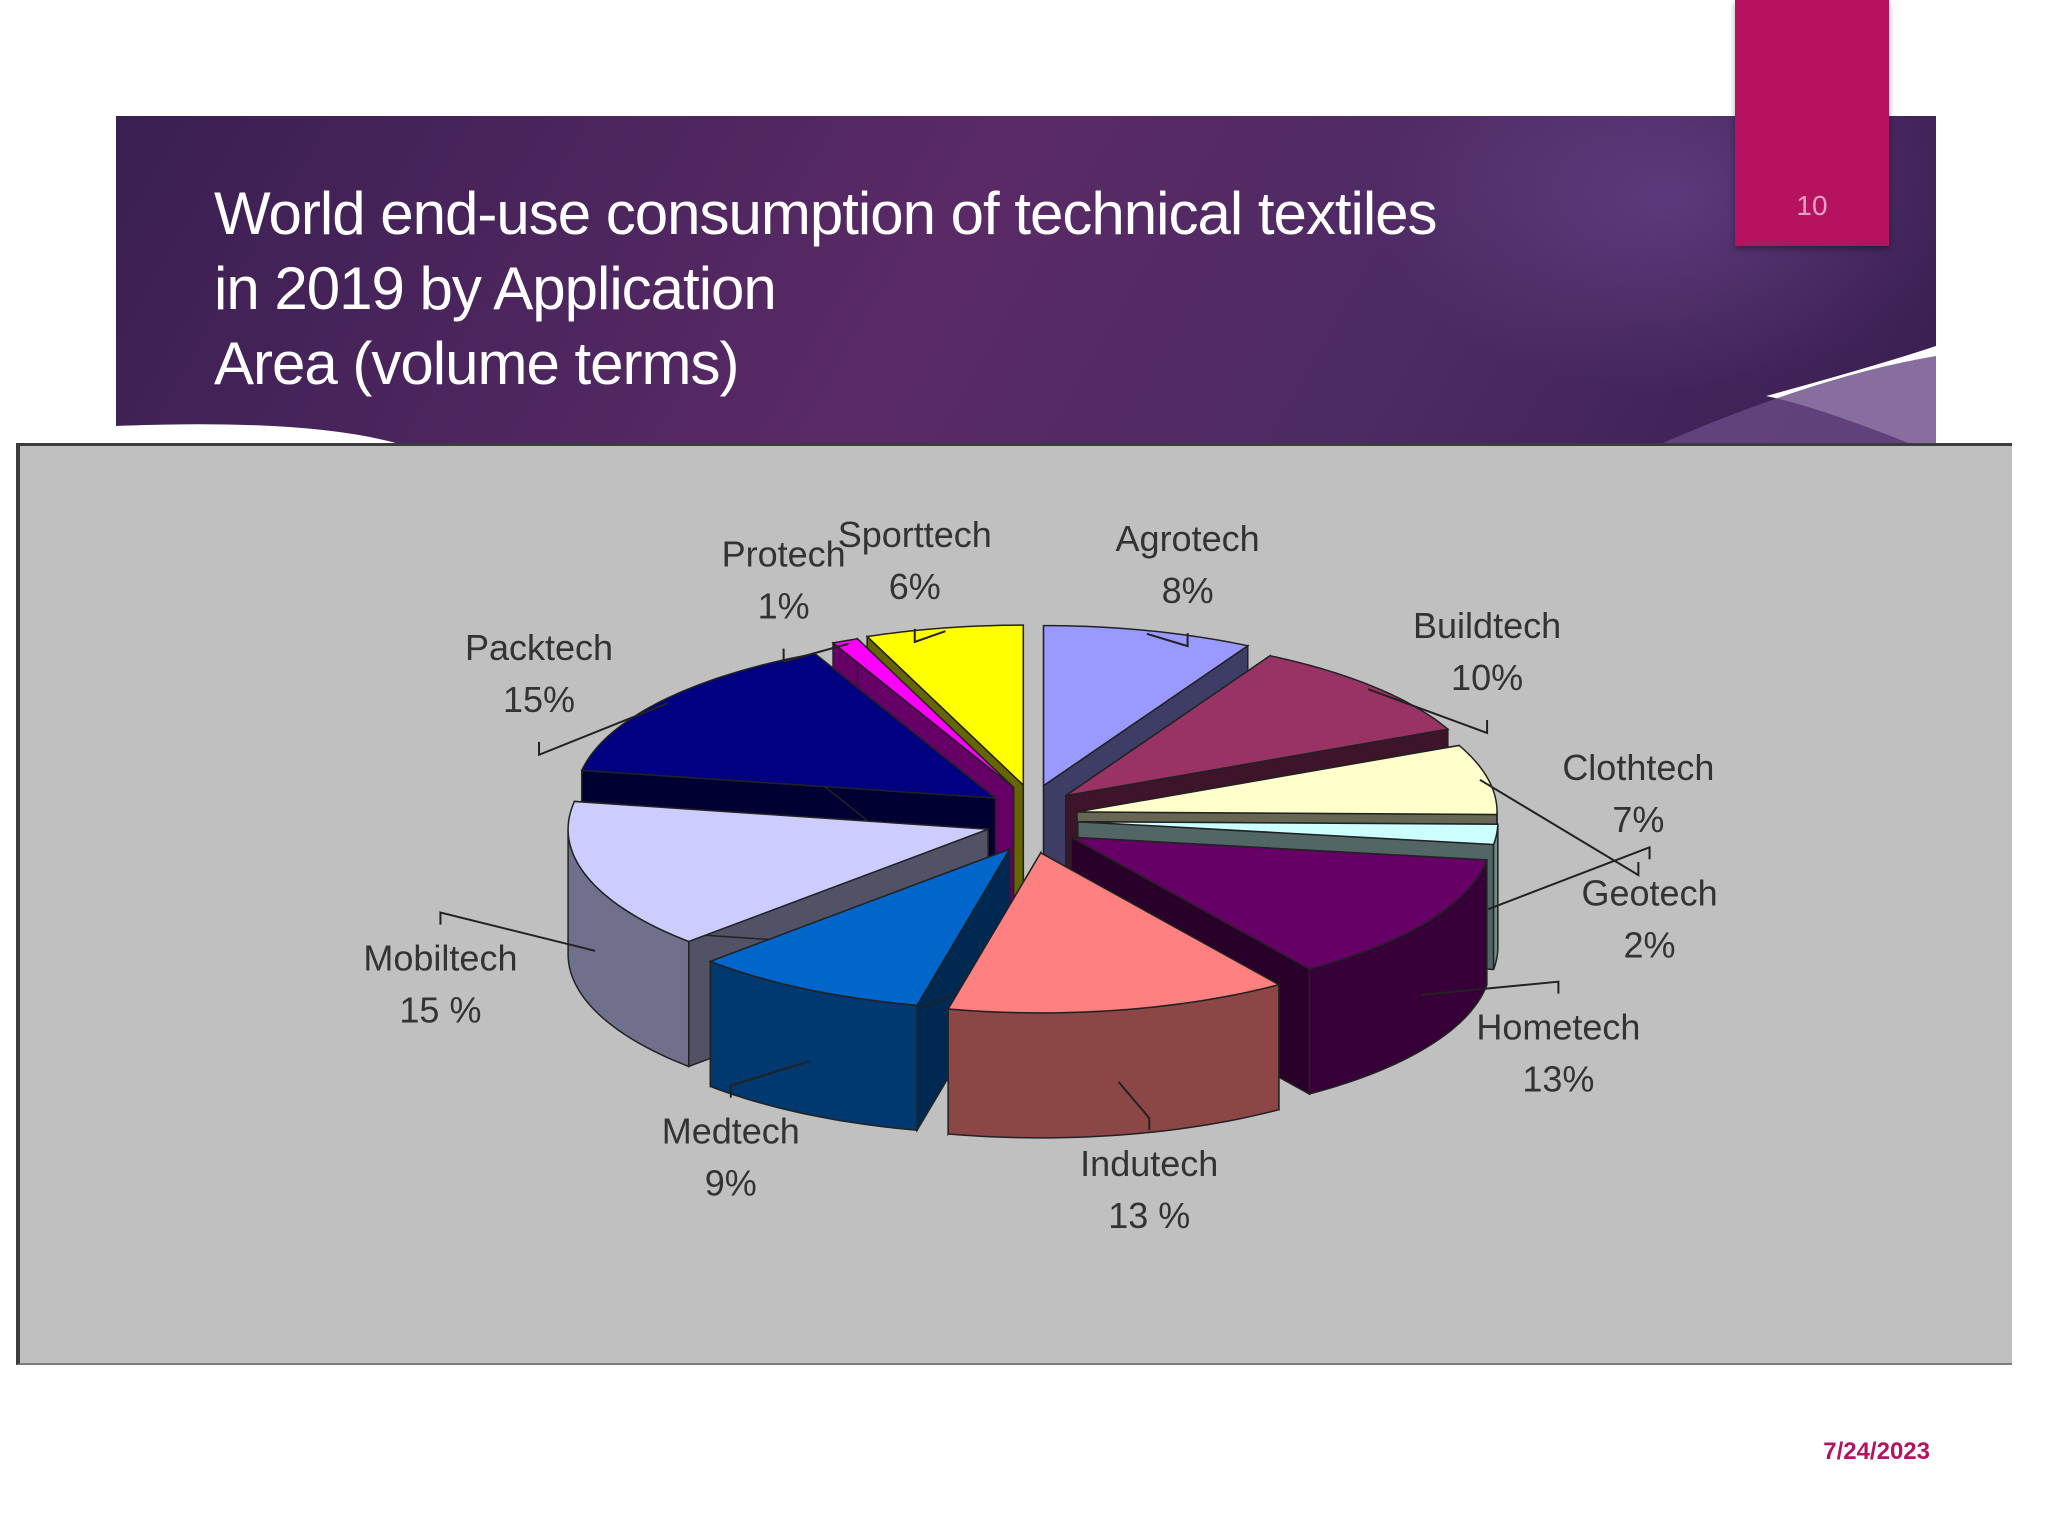 The height and width of the screenshot is (1536, 2048). What do you see at coordinates (731, 1131) in the screenshot?
I see `slice-label: Medtech` at bounding box center [731, 1131].